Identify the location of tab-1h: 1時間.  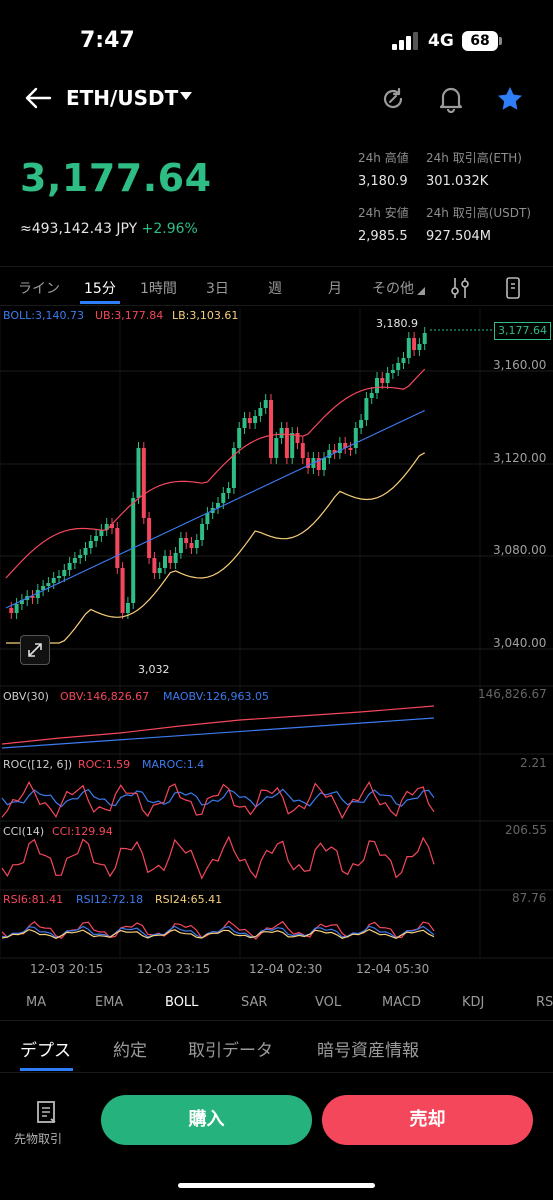
(158, 289).